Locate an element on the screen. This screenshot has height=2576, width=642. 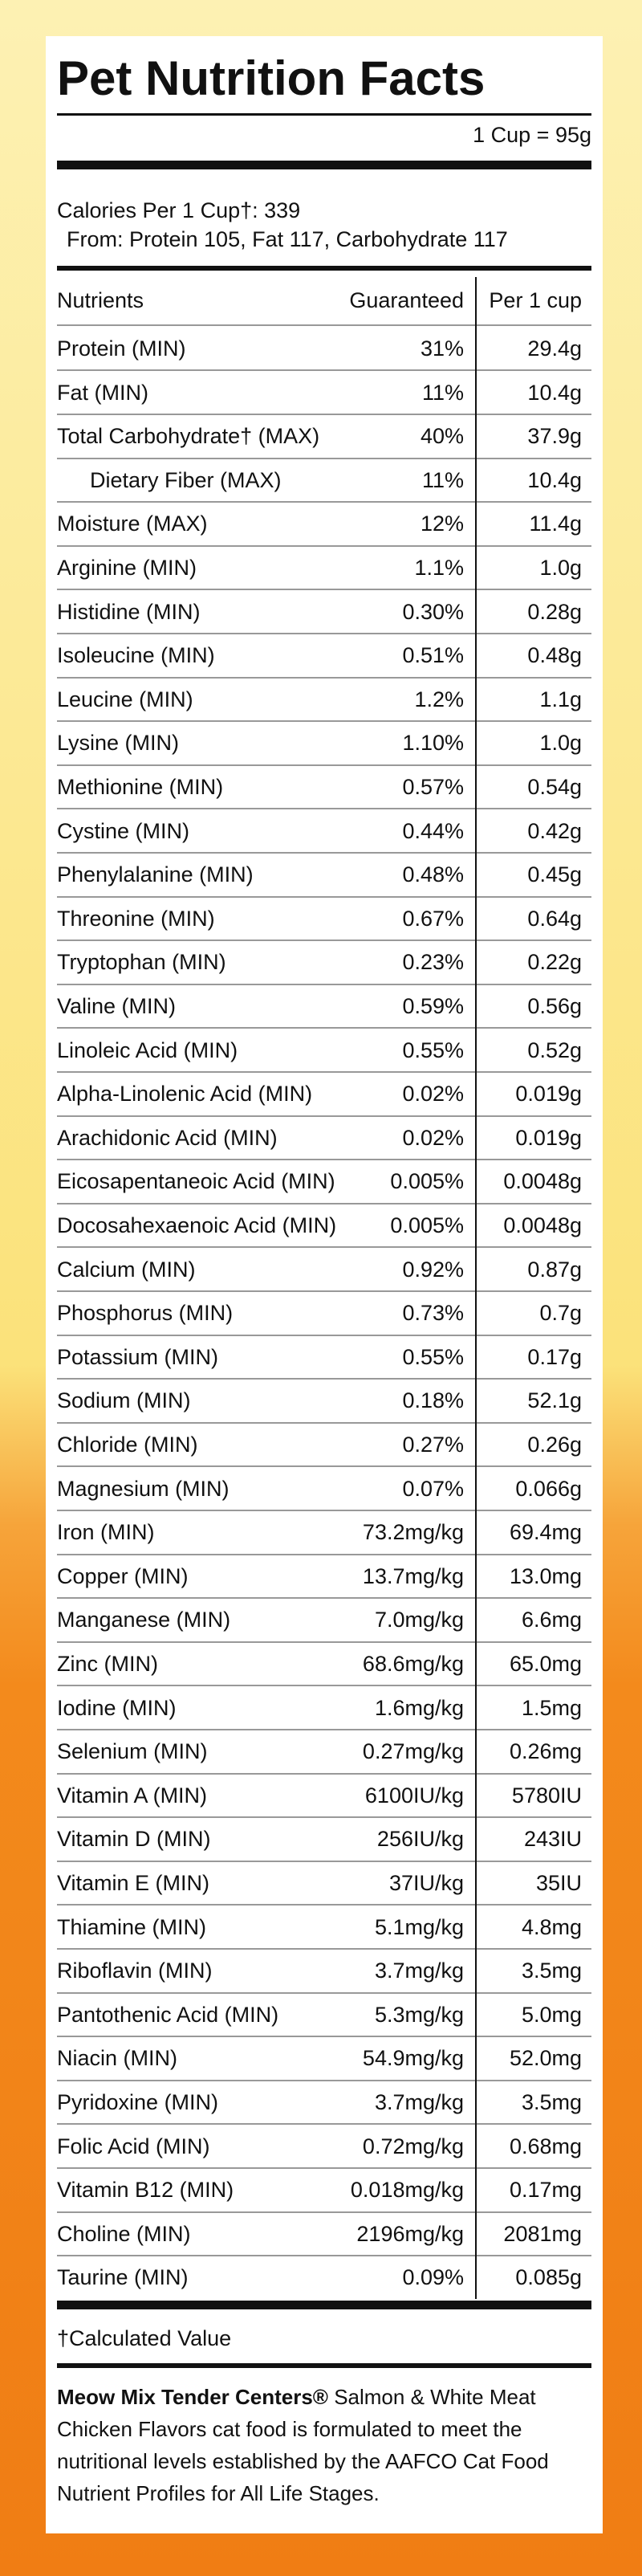
guaranteed-value: 0.72mg/kg is located at coordinates (413, 2146).